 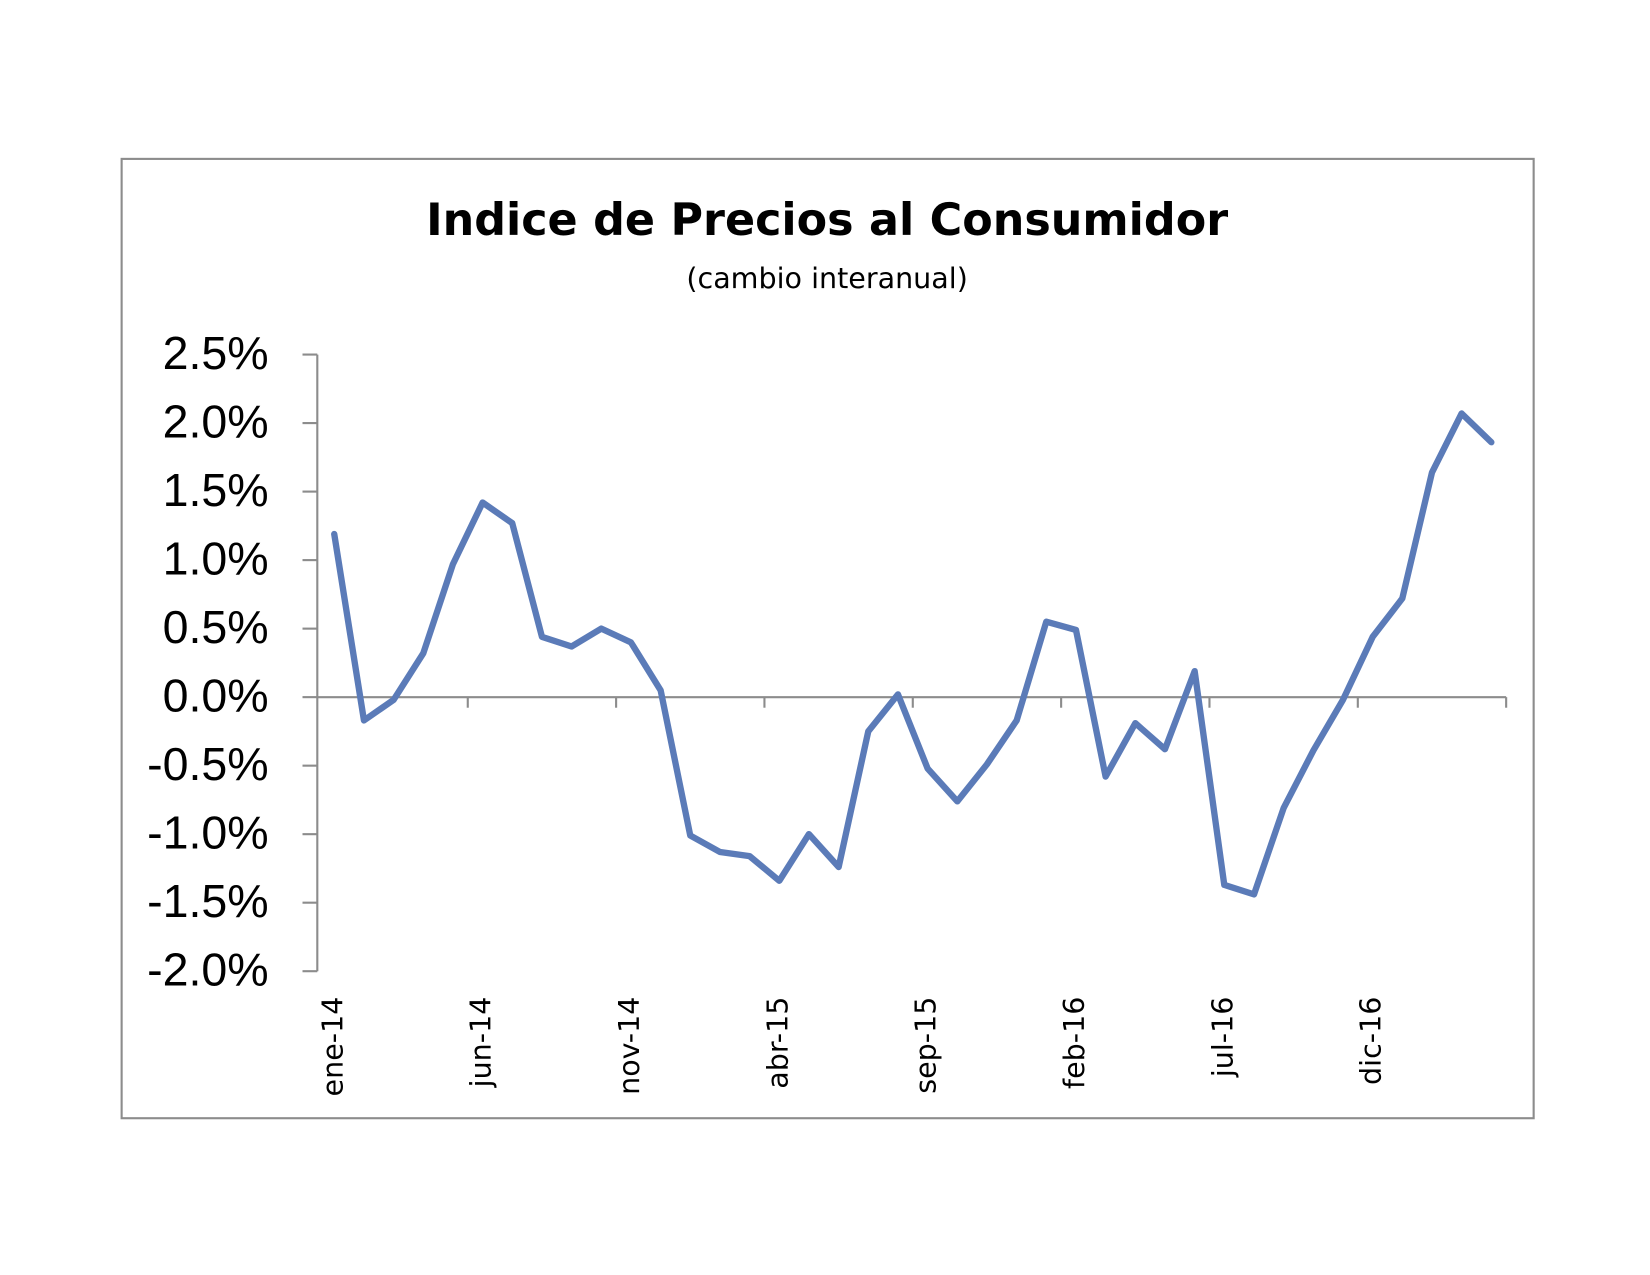 What do you see at coordinates (216, 559) in the screenshot?
I see `y-tick-label: 1.0%` at bounding box center [216, 559].